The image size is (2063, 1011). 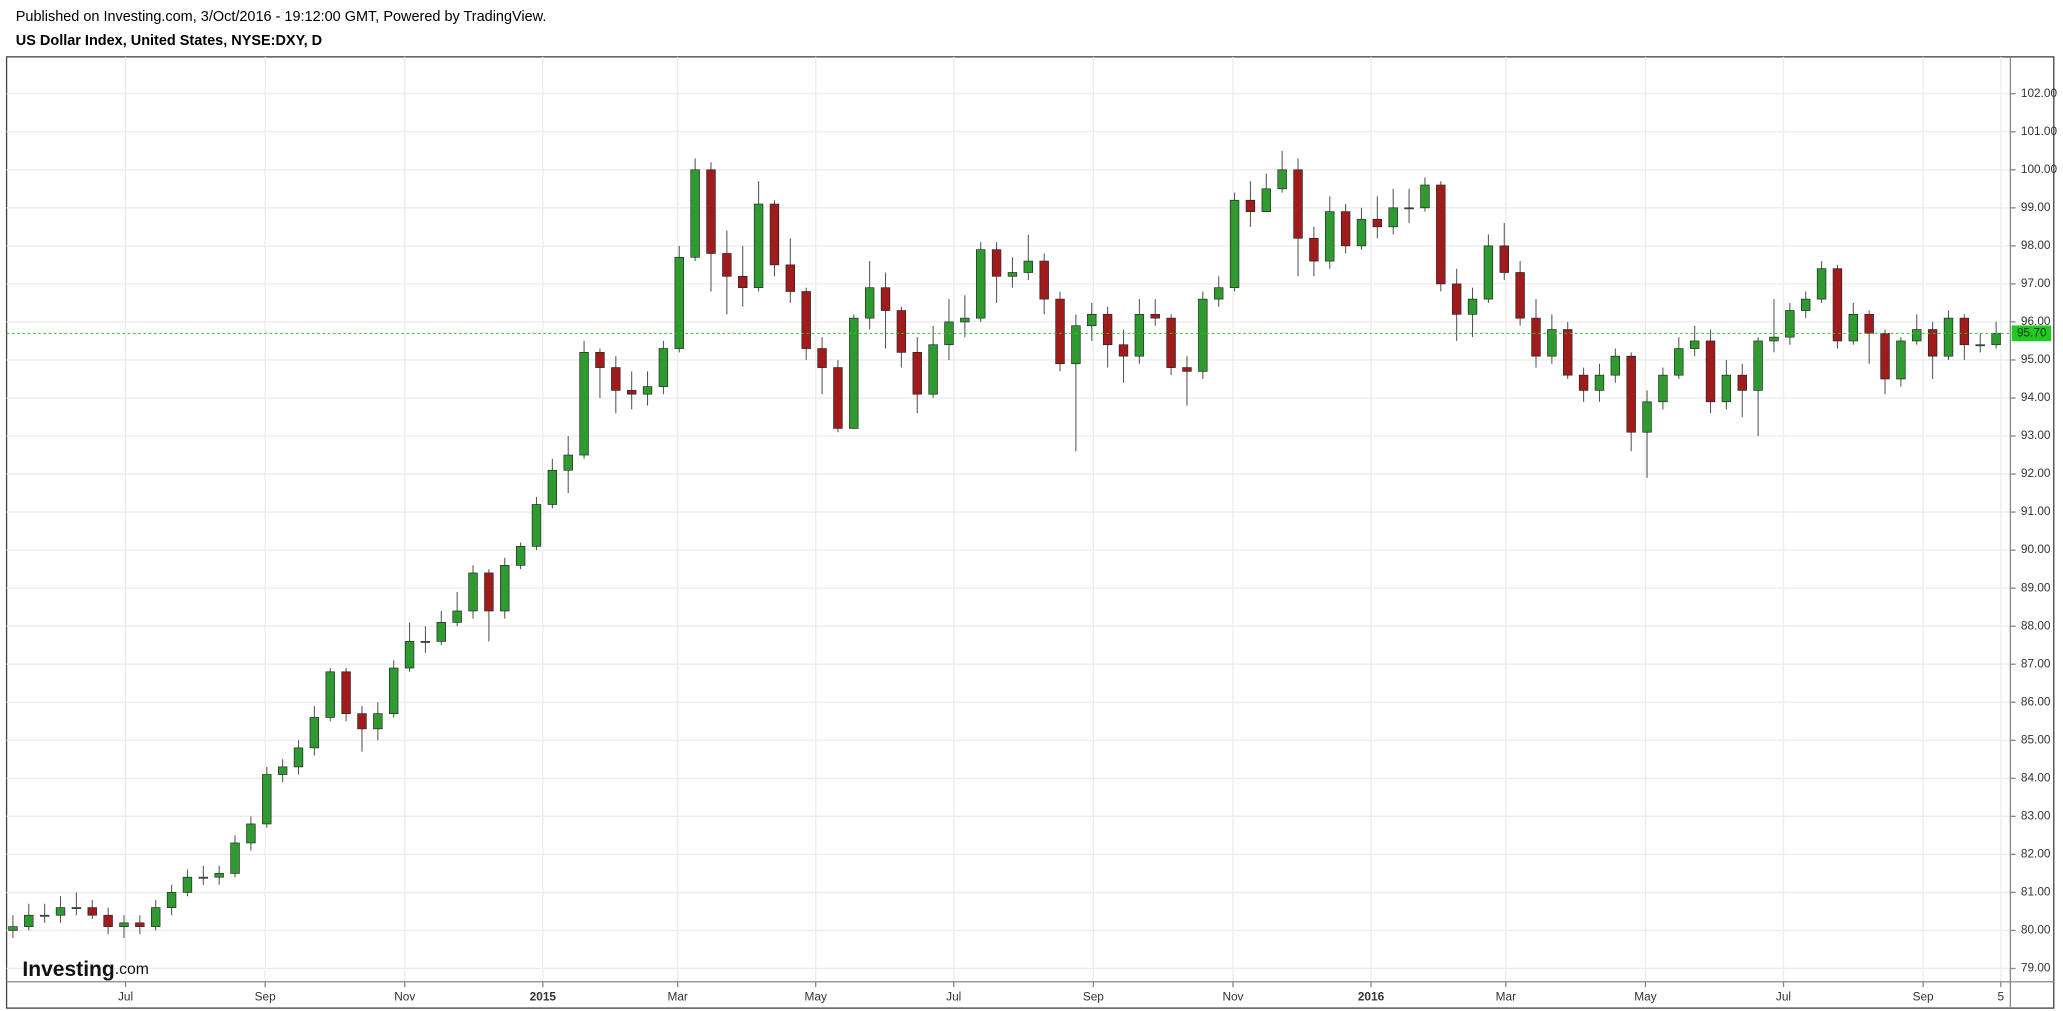 I want to click on y-tick-label: 97.00, so click(x=2036, y=283).